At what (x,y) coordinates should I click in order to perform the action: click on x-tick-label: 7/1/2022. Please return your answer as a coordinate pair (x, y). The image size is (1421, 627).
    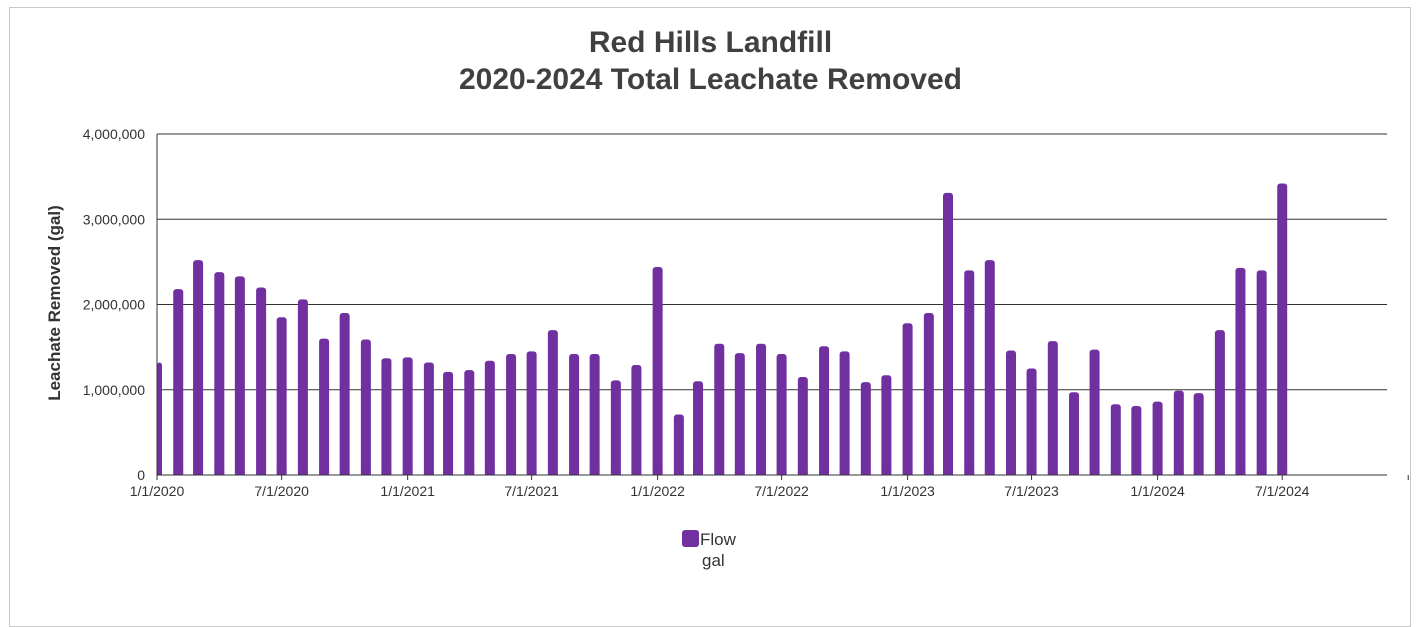
    Looking at the image, I should click on (781, 491).